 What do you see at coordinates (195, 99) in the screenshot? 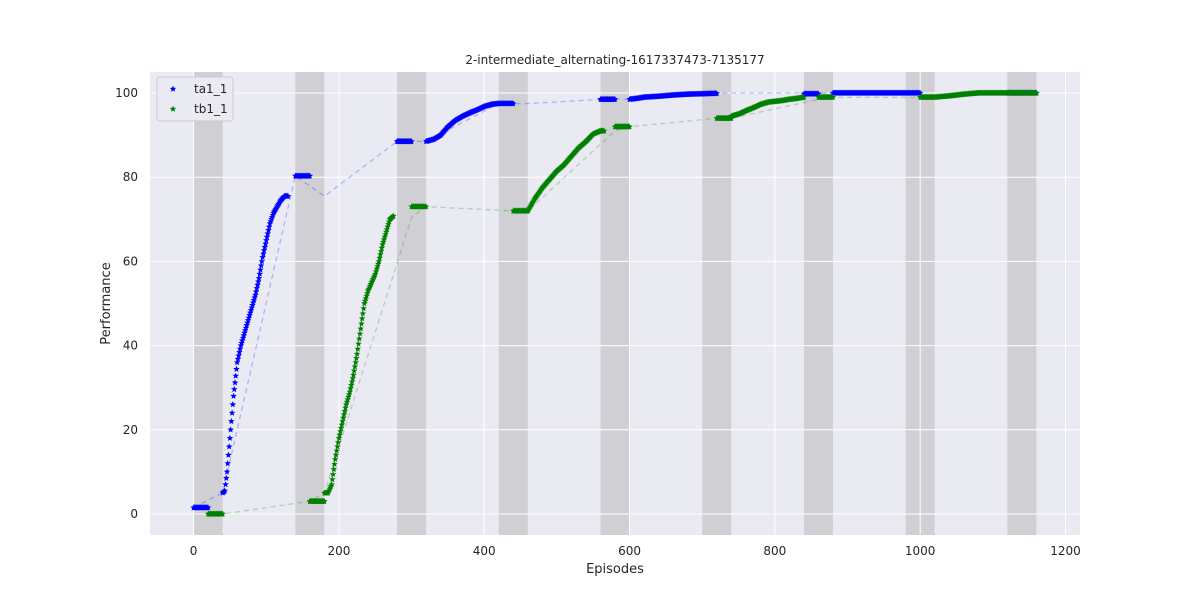
I see `legend: ta1_1 tb1_1` at bounding box center [195, 99].